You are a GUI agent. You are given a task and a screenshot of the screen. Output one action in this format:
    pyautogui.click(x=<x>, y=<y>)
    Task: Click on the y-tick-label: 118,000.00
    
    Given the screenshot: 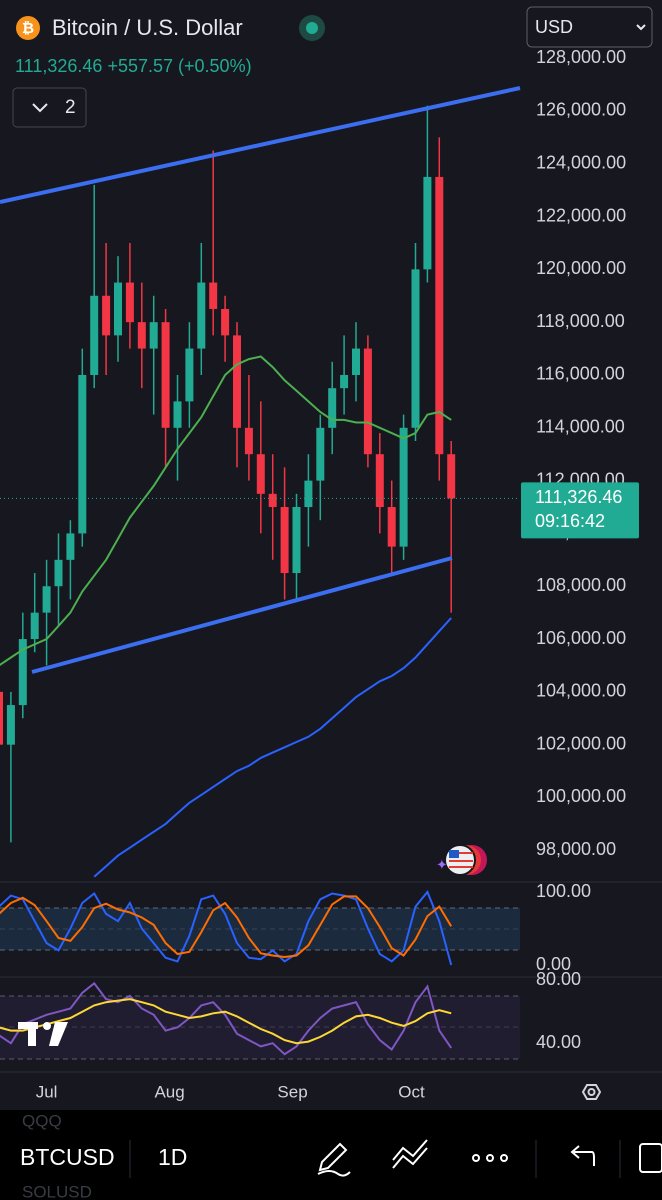 What is the action you would take?
    pyautogui.click(x=580, y=321)
    